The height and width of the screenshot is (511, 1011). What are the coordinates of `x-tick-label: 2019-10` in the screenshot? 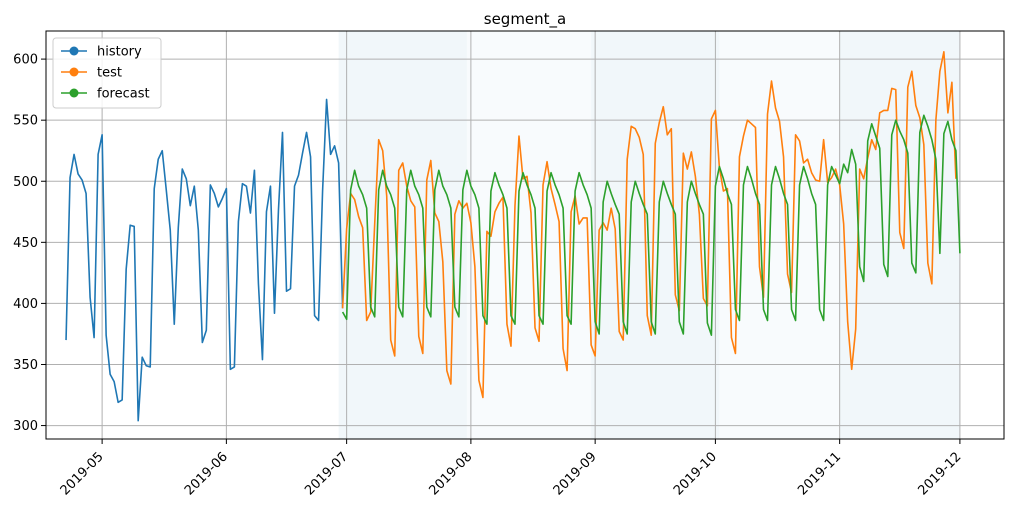 It's located at (695, 473).